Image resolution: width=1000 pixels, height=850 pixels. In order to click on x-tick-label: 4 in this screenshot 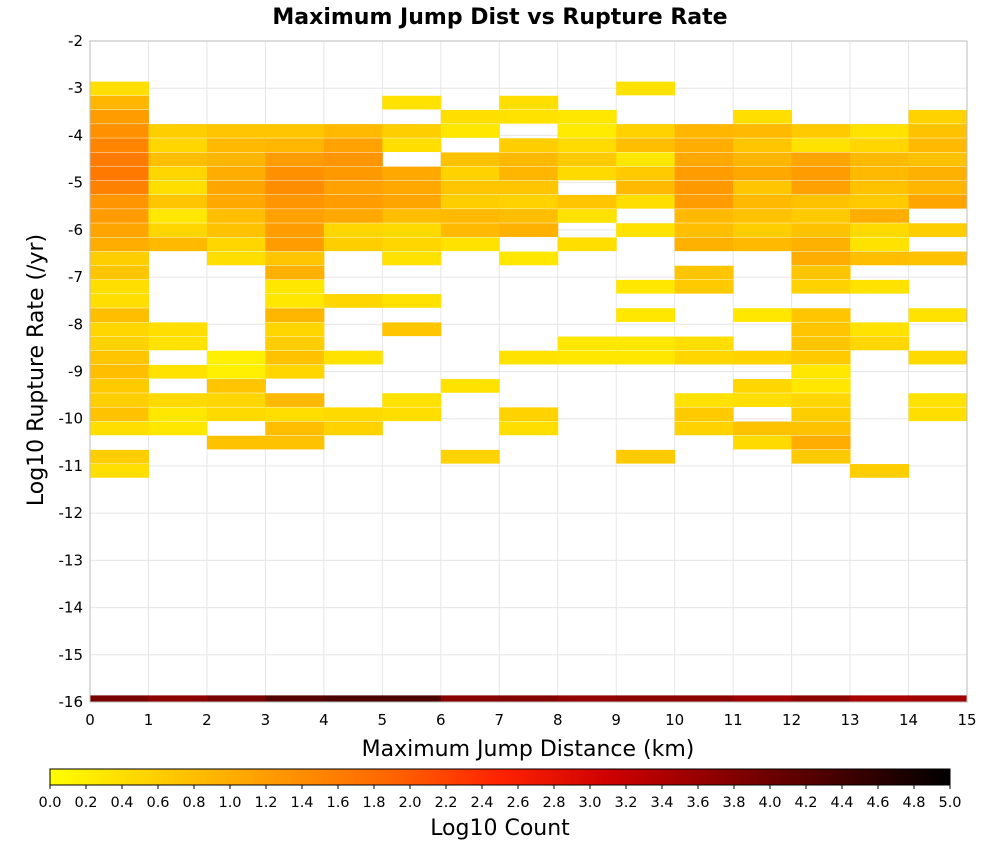, I will do `click(324, 720)`.